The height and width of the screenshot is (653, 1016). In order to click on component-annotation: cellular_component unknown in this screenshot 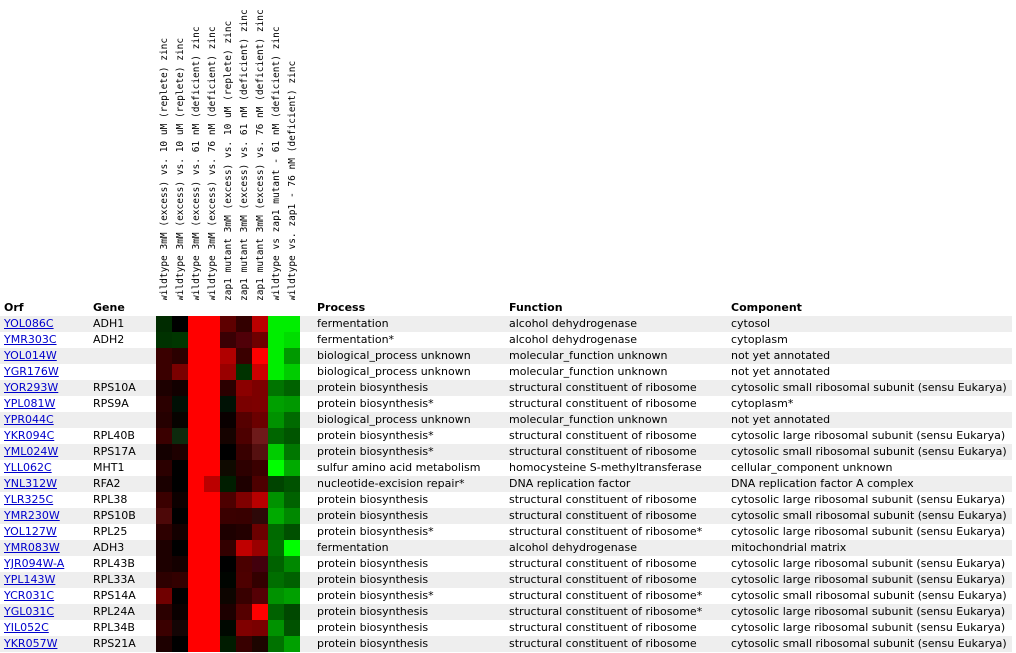, I will do `click(812, 467)`.